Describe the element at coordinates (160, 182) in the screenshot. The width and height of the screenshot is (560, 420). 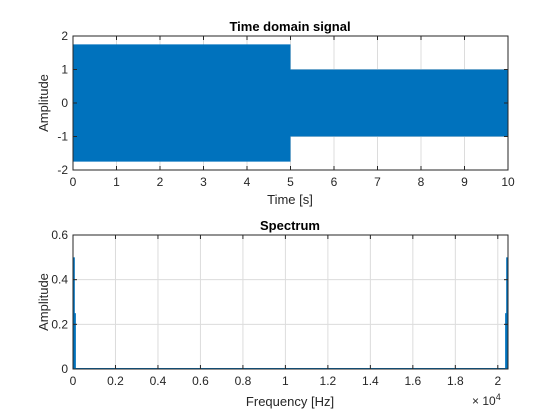
I see `time-domain-x-tick-label: 2` at that location.